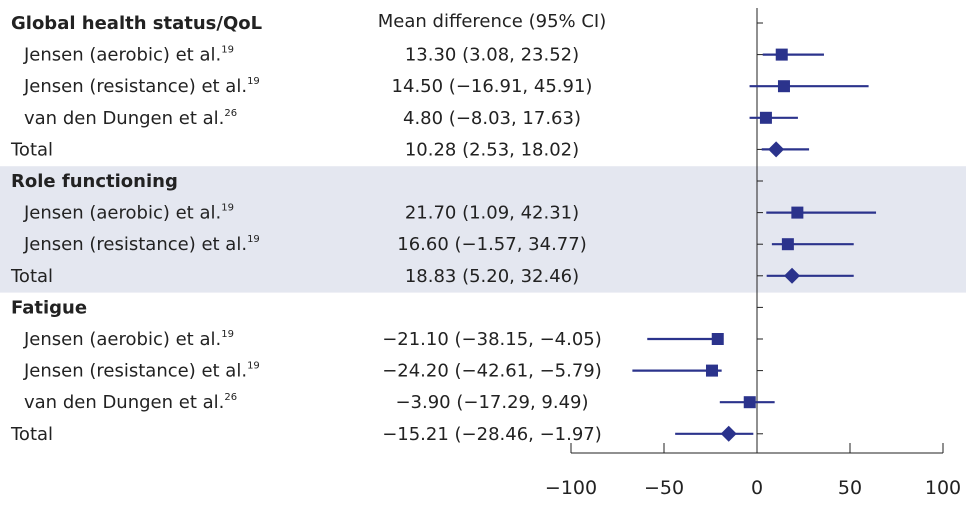 This screenshot has height=505, width=980. Describe the element at coordinates (492, 55) in the screenshot. I see `ci-value: 13.30 (3.08, 23.52)` at that location.